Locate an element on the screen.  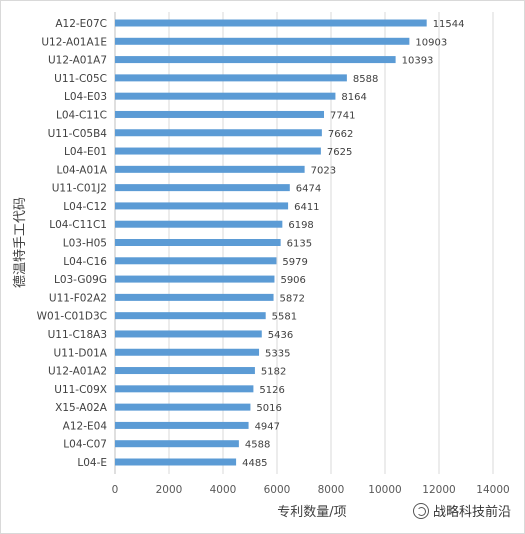
value-label: 4947 is located at coordinates (267, 426).